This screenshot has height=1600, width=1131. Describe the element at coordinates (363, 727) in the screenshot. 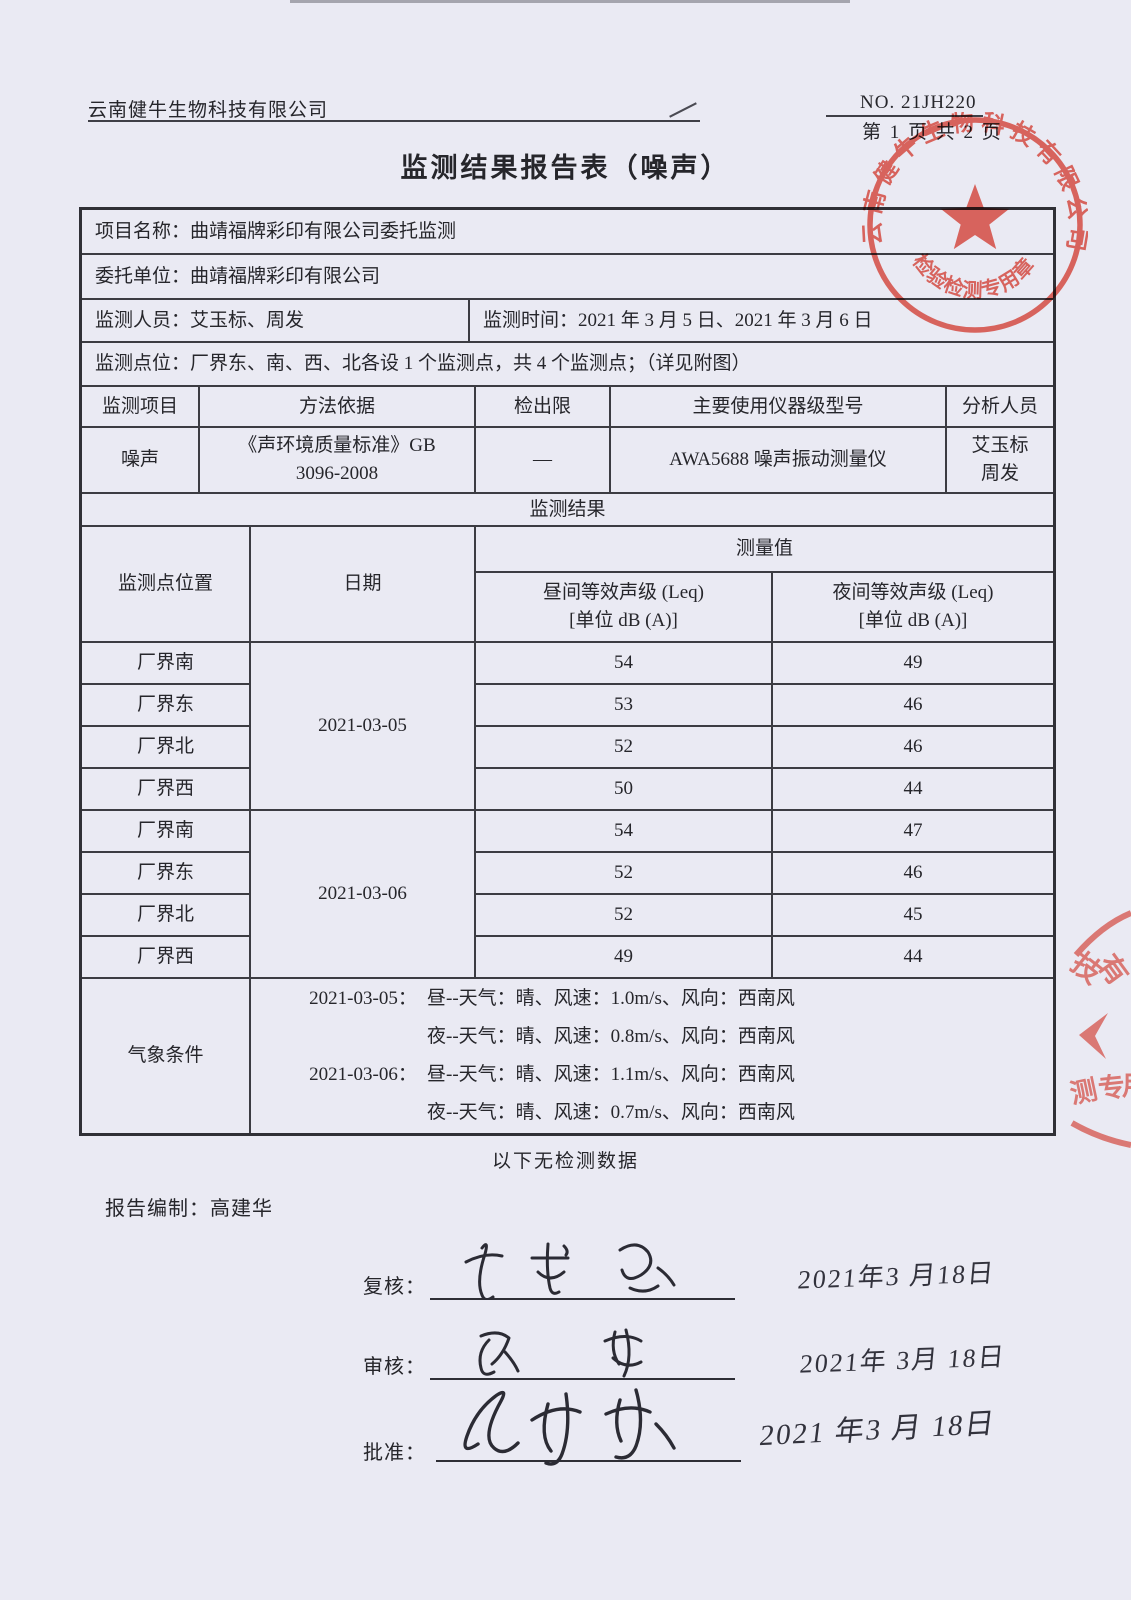

I see `date-cell-group1: 2021-03-05` at that location.